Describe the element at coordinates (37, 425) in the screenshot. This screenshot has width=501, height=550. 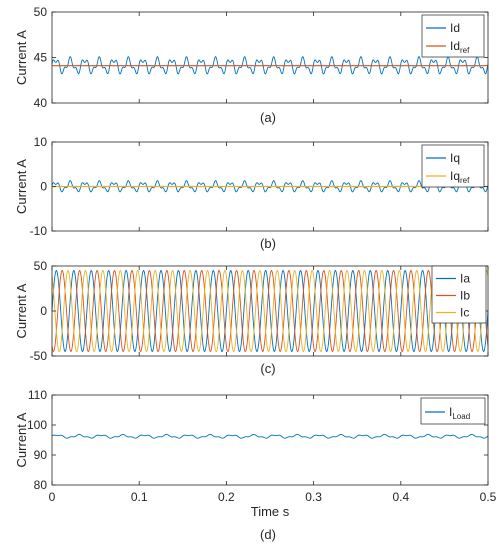
I see `y-tick-label: 100` at that location.